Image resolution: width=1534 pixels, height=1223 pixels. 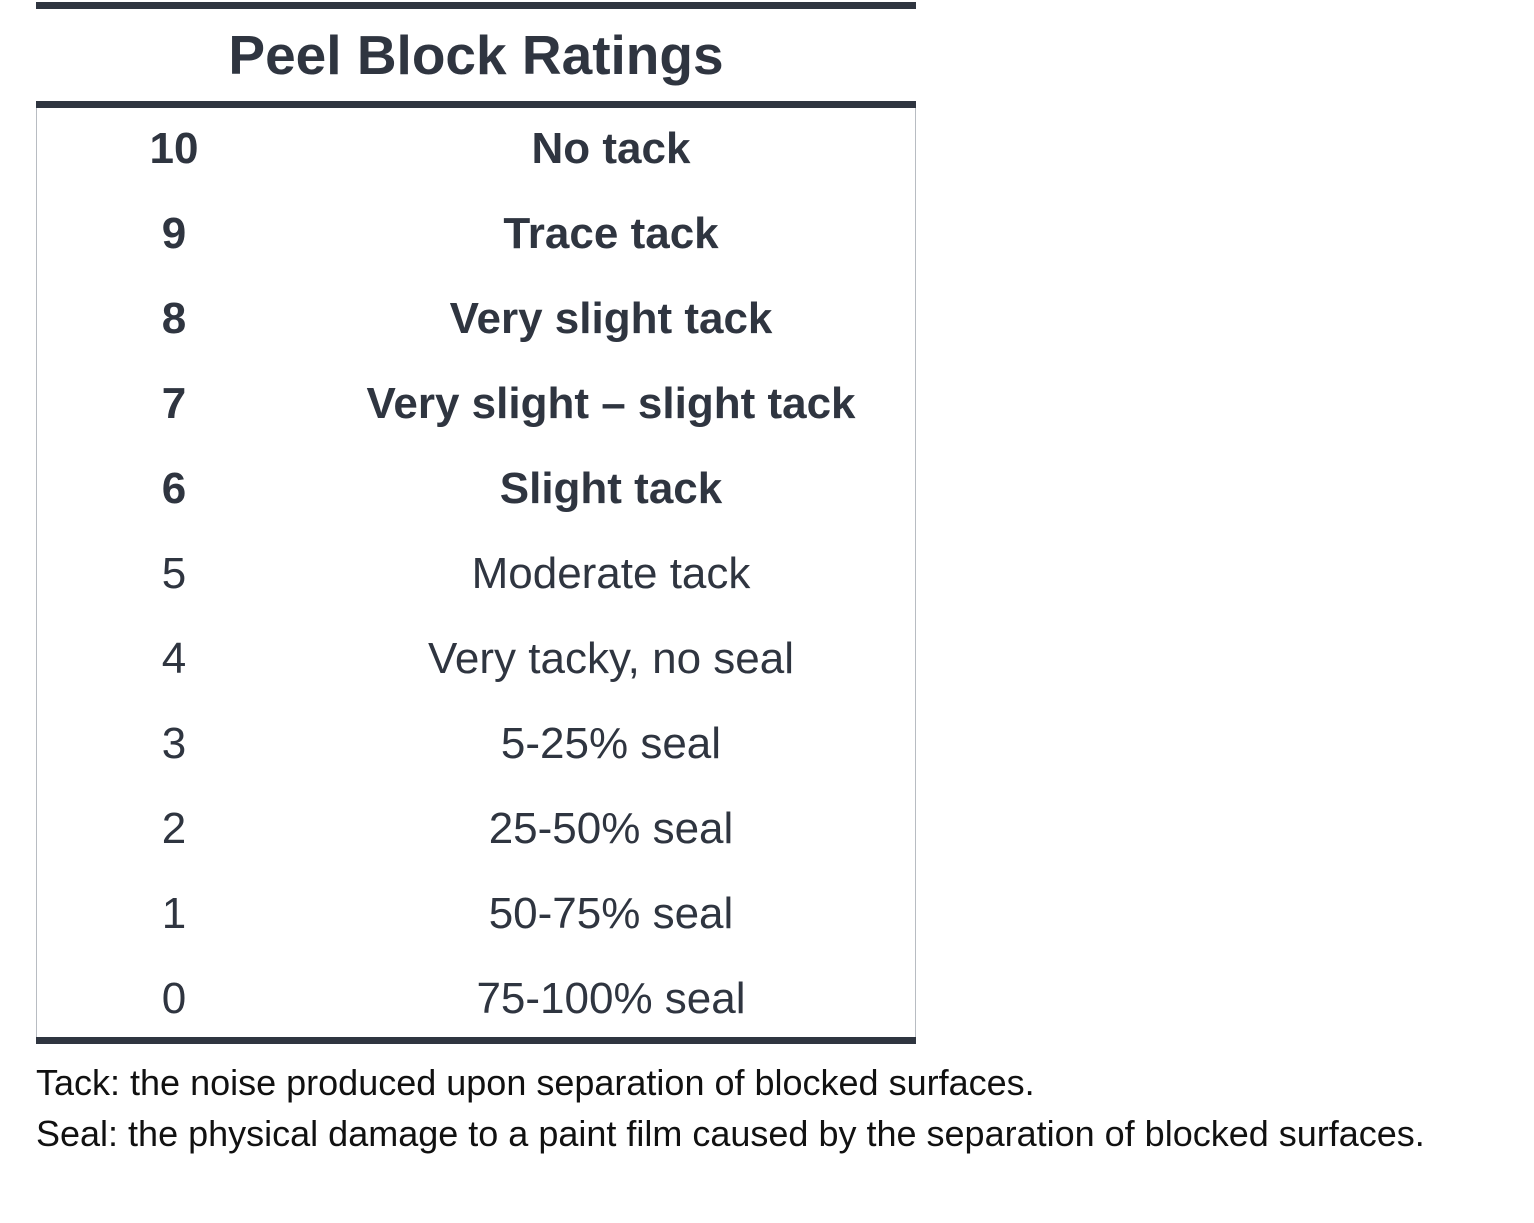 I want to click on table-row: 3 5-25% seal, so click(x=476, y=743).